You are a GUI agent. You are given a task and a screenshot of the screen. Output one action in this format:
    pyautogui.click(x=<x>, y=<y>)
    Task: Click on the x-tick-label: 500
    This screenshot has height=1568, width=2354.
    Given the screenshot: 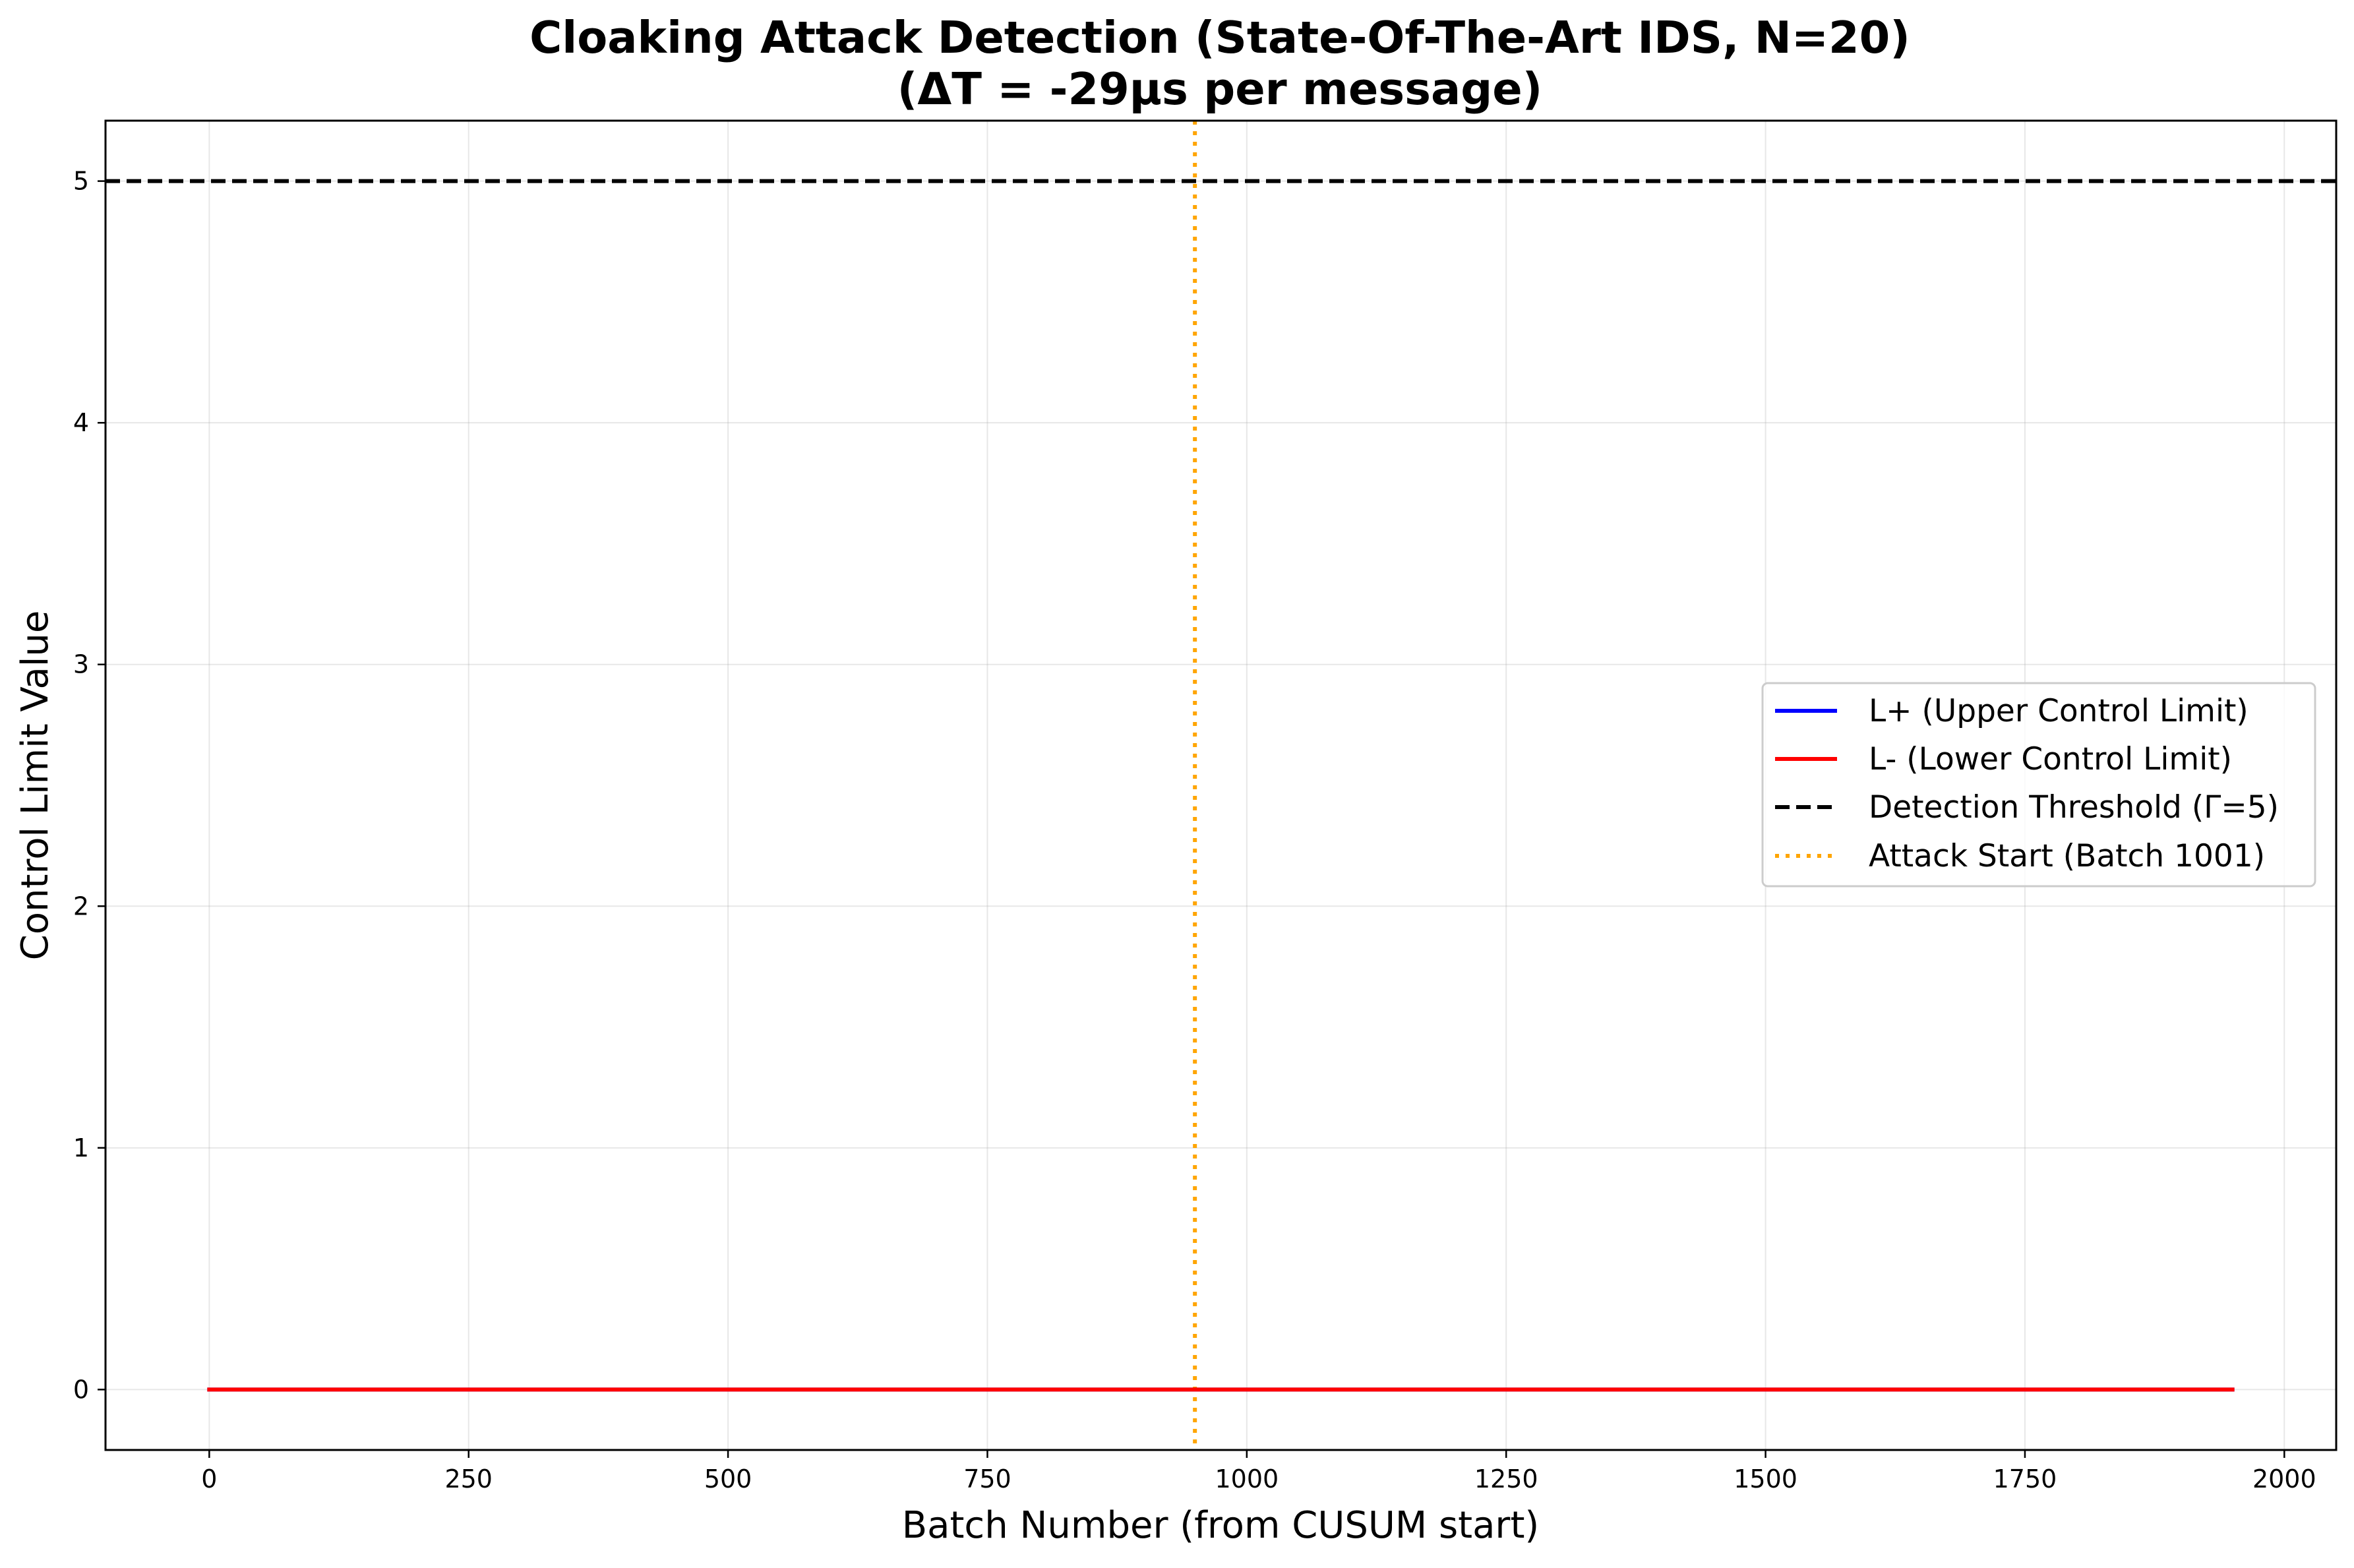 What is the action you would take?
    pyautogui.click(x=728, y=1478)
    